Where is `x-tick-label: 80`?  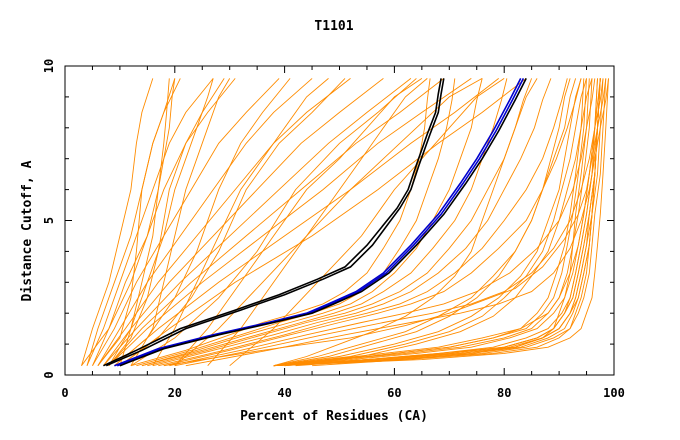
x-tick-label: 80 is located at coordinates (504, 393).